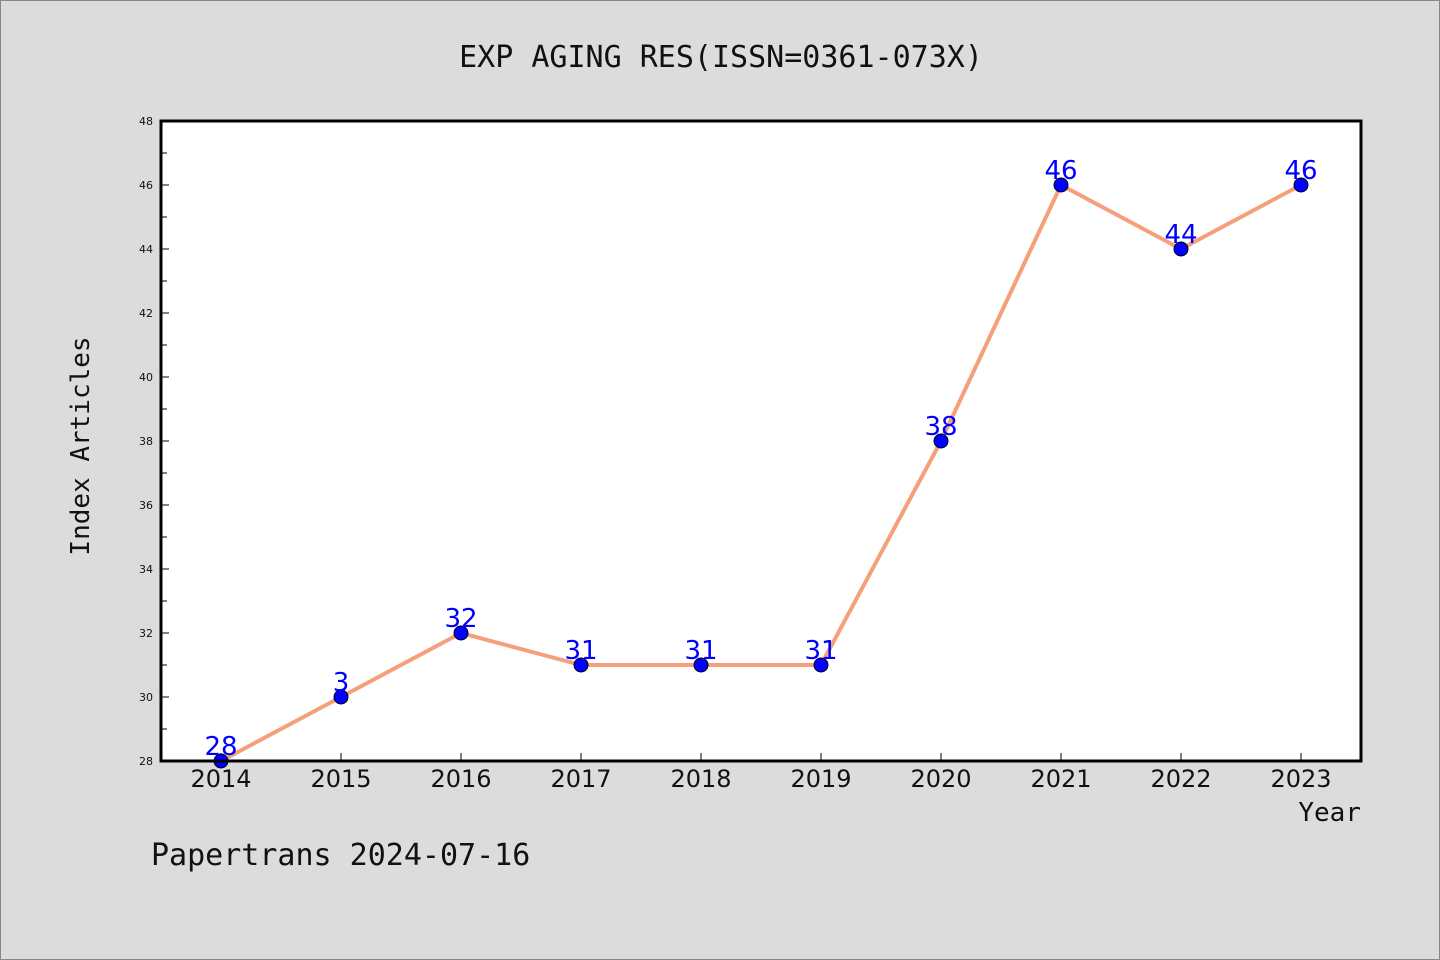 Image resolution: width=1440 pixels, height=960 pixels. I want to click on x-tick-label: 2020, so click(940, 779).